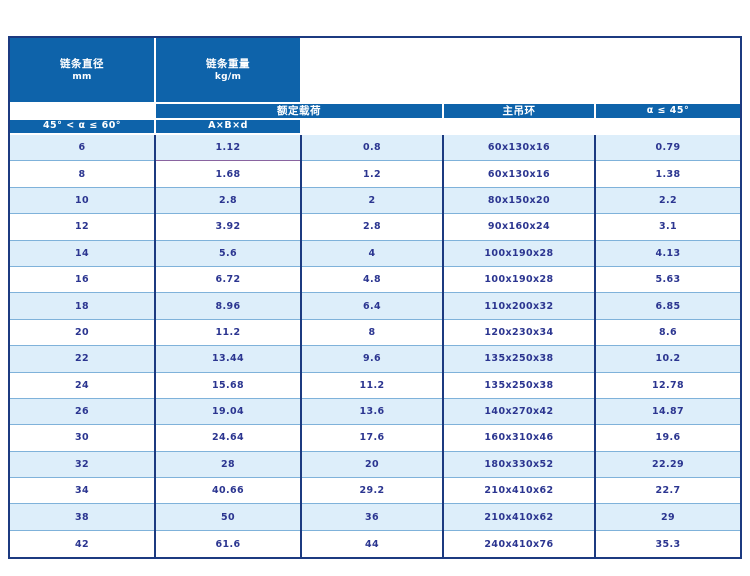  I want to click on header-rated-load: 额定载荷, so click(299, 111).